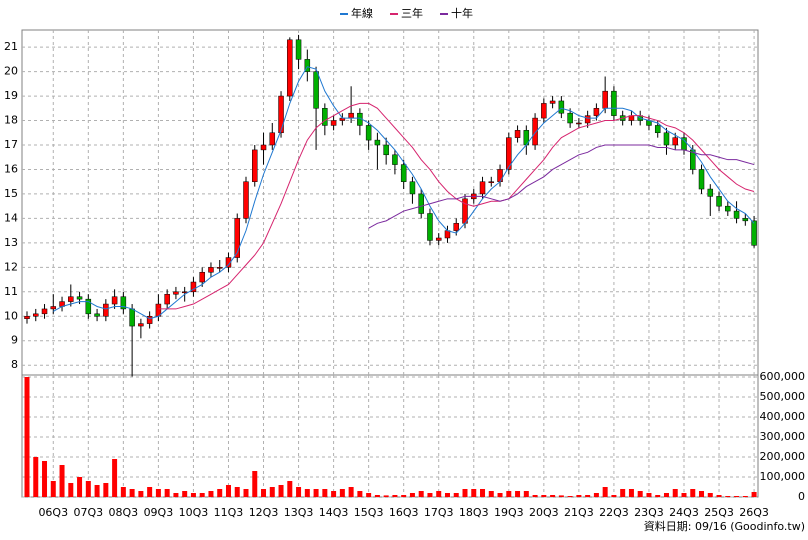 This screenshot has height=540, width=808. Describe the element at coordinates (404, 512) in the screenshot. I see `x-tick-label: 16Q3` at that location.